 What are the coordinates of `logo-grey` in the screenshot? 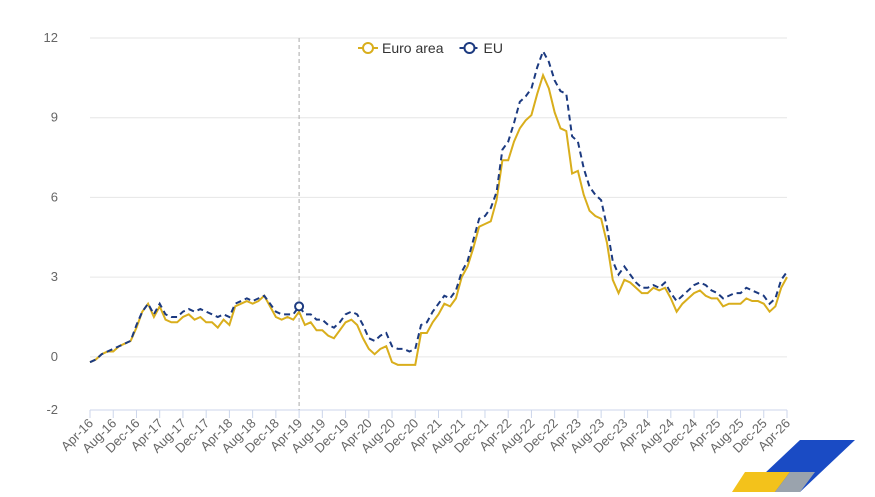 It's located at (795, 482).